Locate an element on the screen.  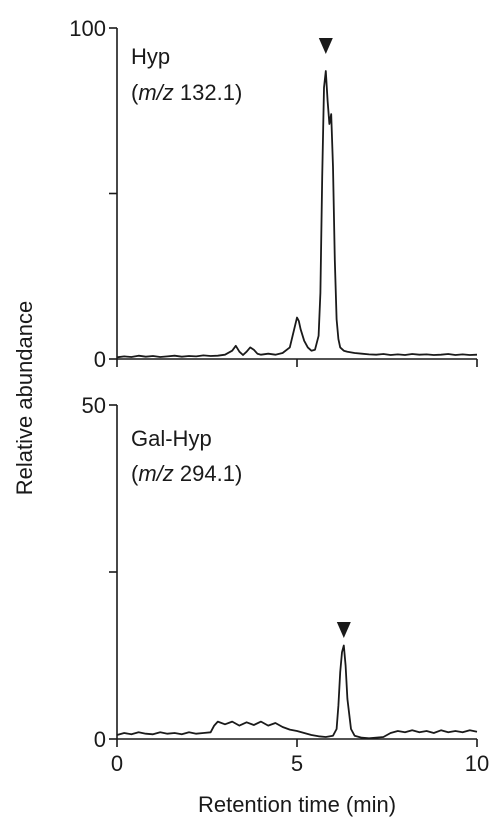
x-axis-title: Retention time (min) is located at coordinates (297, 804).